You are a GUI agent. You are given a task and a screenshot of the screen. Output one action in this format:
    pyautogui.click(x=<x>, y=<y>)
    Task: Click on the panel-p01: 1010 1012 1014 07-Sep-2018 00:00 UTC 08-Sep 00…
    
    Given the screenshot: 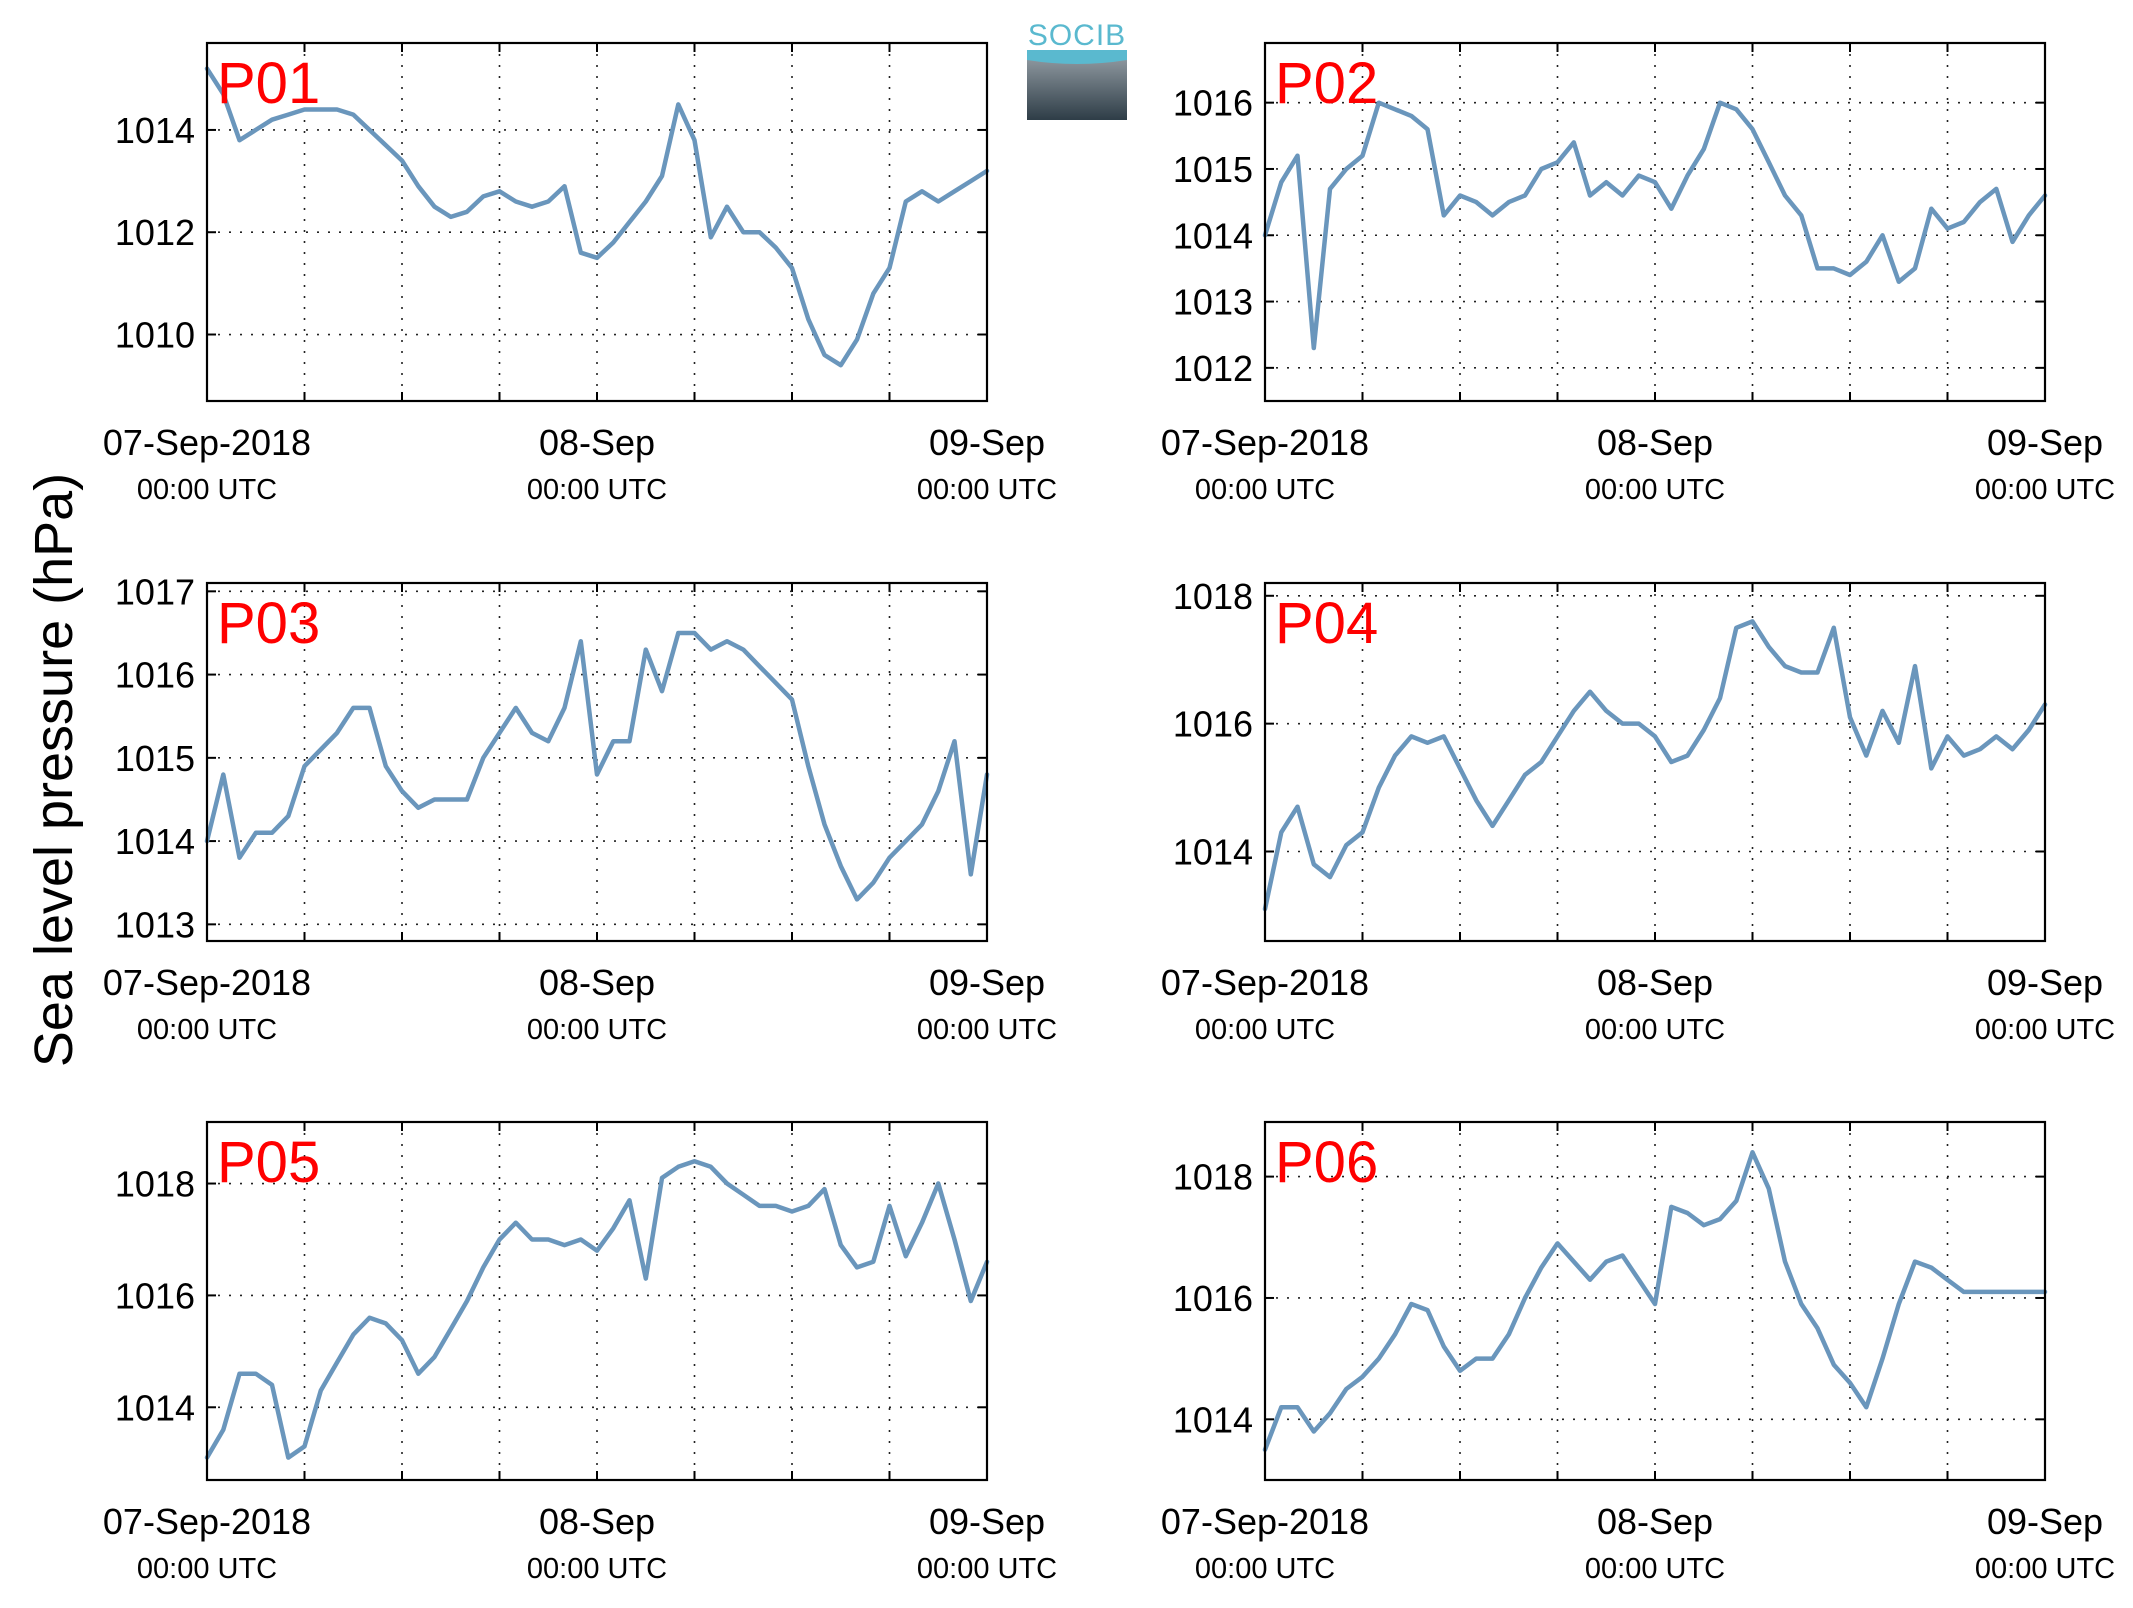 What is the action you would take?
    pyautogui.click(x=580, y=273)
    